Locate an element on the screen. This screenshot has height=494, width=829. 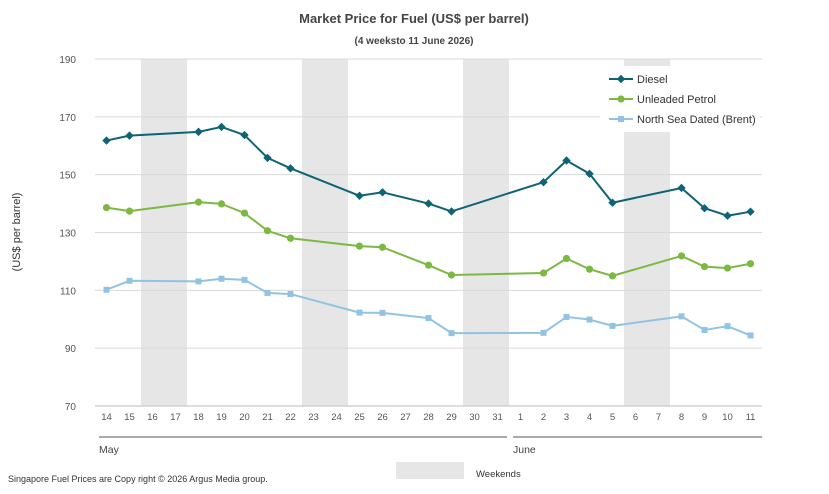
y-tick-label-130: 130 is located at coordinates (67, 234).